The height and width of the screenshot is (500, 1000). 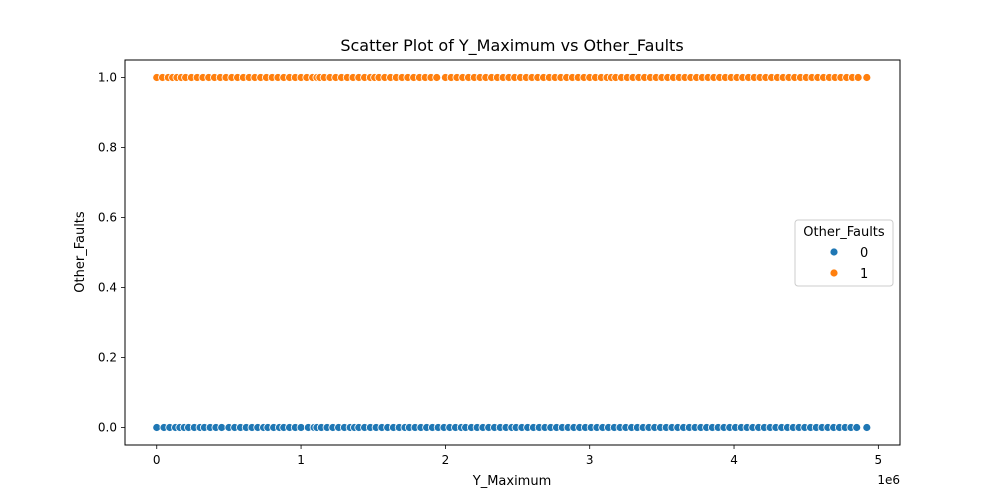 What do you see at coordinates (301, 460) in the screenshot?
I see `x-tick-label: 1` at bounding box center [301, 460].